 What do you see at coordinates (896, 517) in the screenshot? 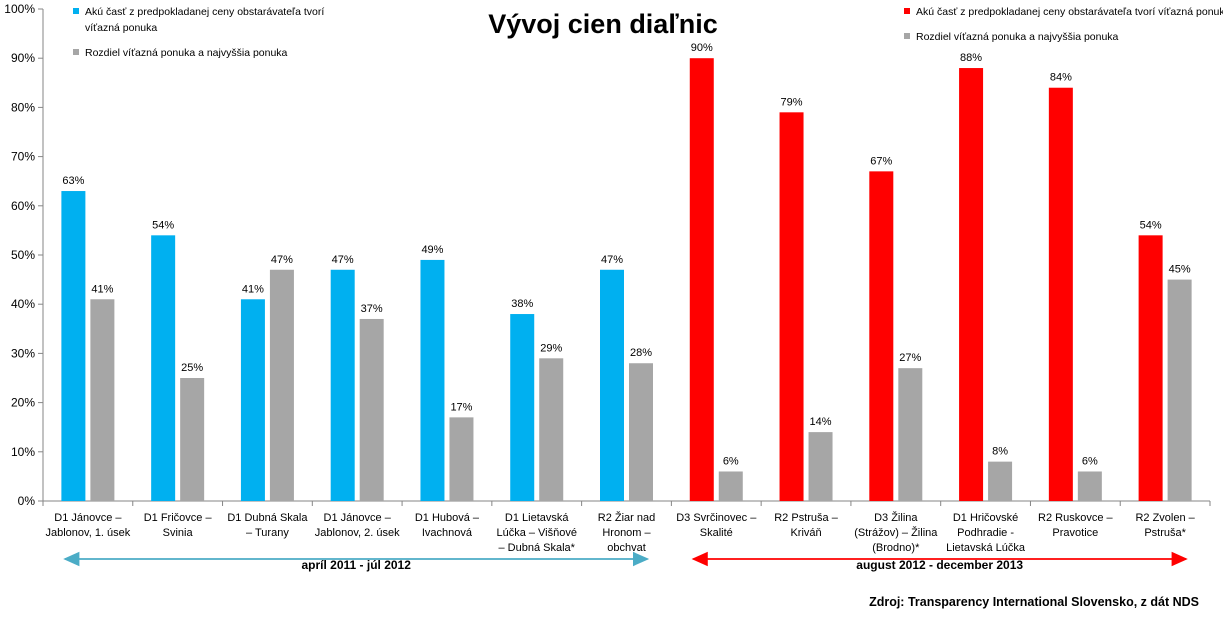
I see `x-category-label-line: D3 Žilina` at bounding box center [896, 517].